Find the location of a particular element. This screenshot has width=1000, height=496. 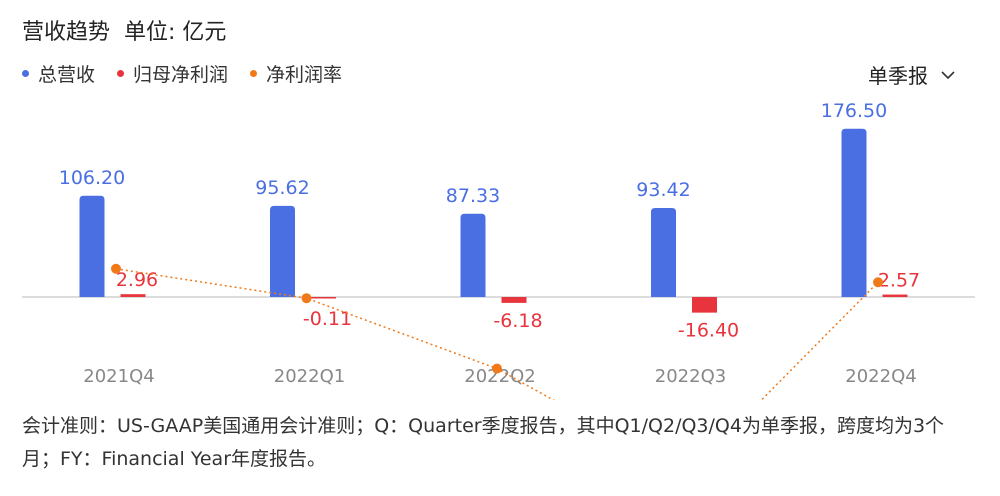

legend-item-profit: 归母净利润 is located at coordinates (172, 73).